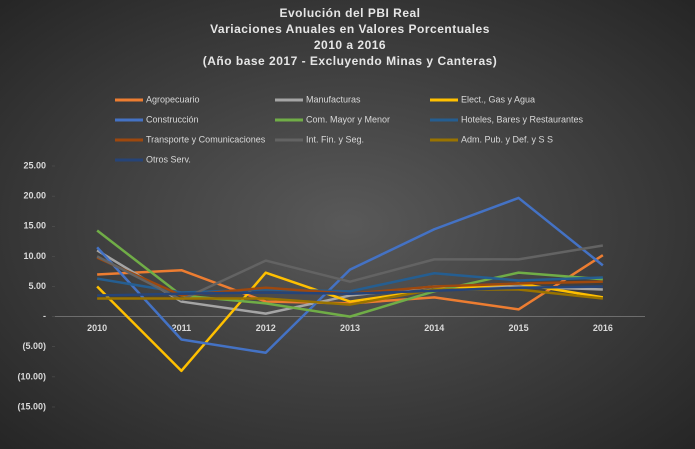 The height and width of the screenshot is (449, 695). I want to click on legend-label: Agropecuario, so click(173, 99).